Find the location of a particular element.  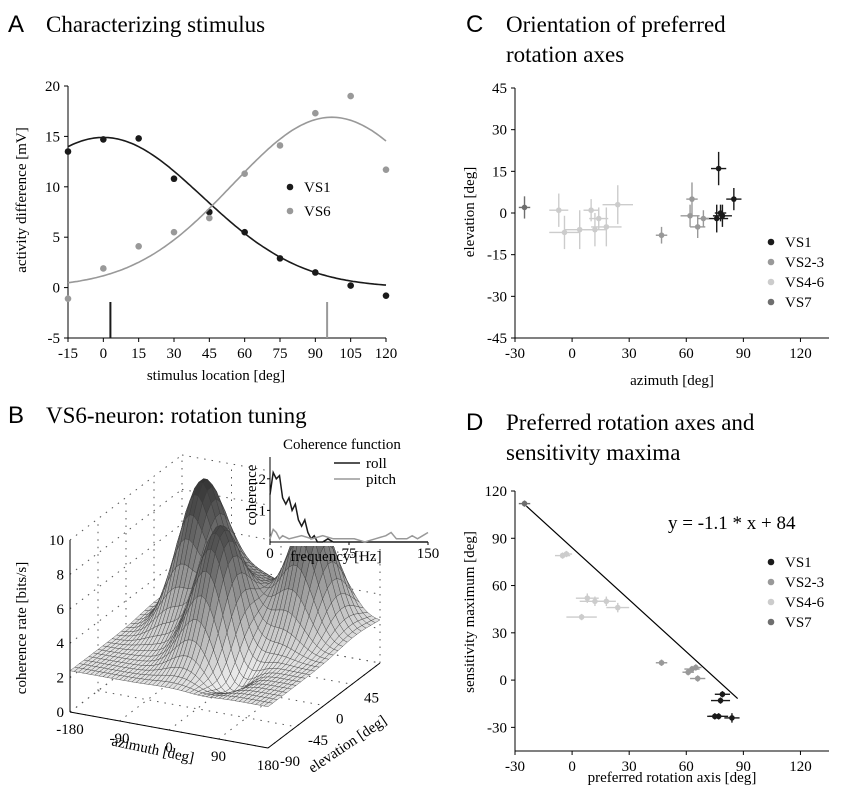

b-z-tick-label: 8 is located at coordinates (61, 575).